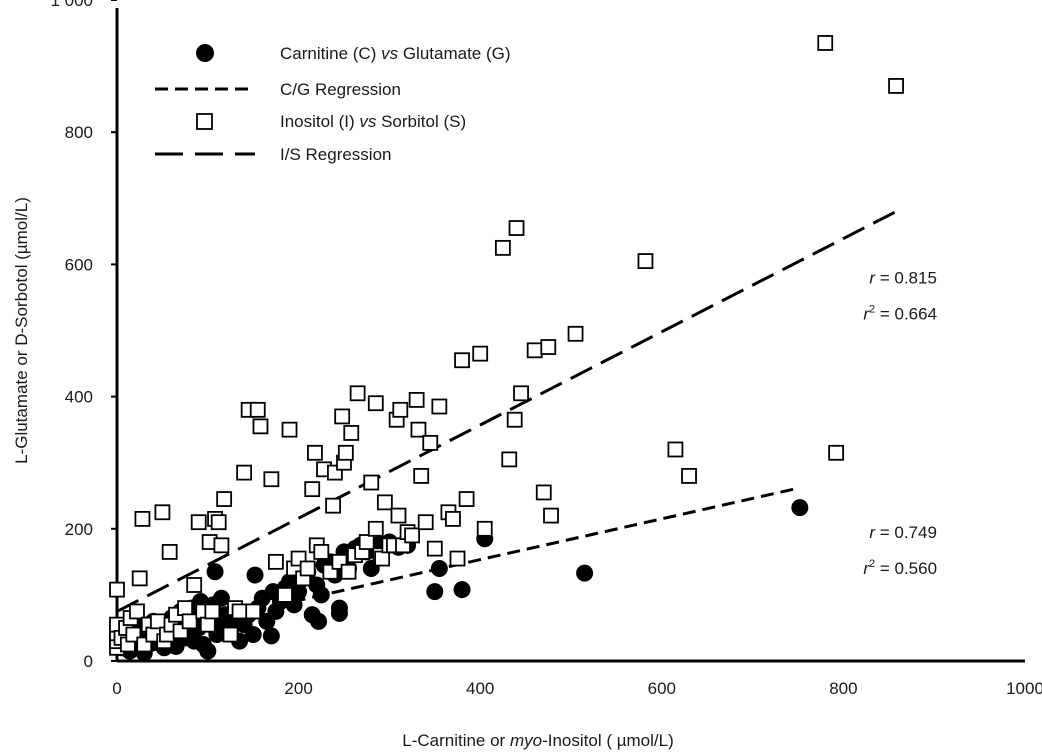 Image resolution: width=1042 pixels, height=756 pixels. What do you see at coordinates (88, 661) in the screenshot?
I see `y-tick-label: 0` at bounding box center [88, 661].